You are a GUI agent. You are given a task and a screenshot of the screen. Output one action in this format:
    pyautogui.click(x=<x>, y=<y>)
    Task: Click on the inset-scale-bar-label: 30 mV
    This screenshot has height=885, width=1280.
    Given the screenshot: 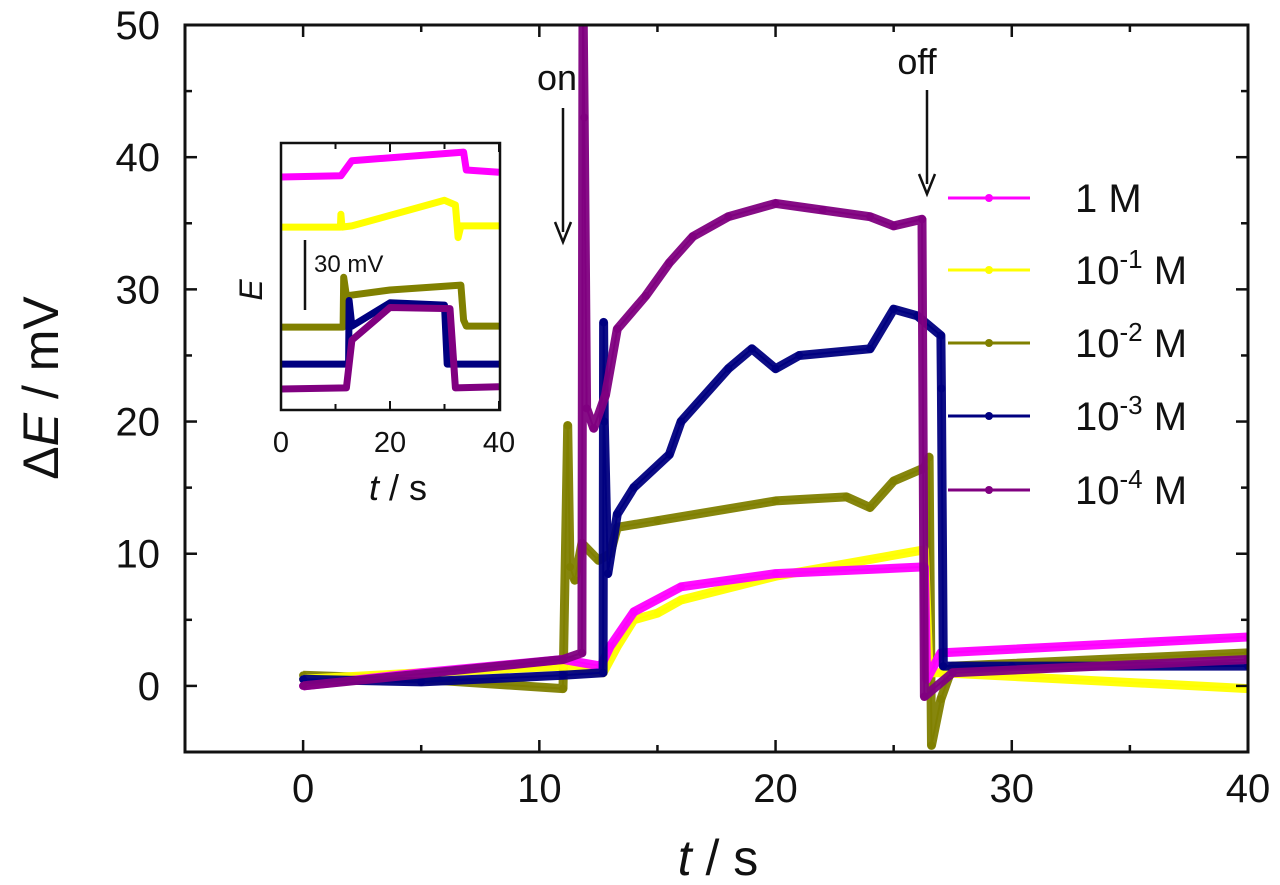 What is the action you would take?
    pyautogui.click(x=348, y=264)
    